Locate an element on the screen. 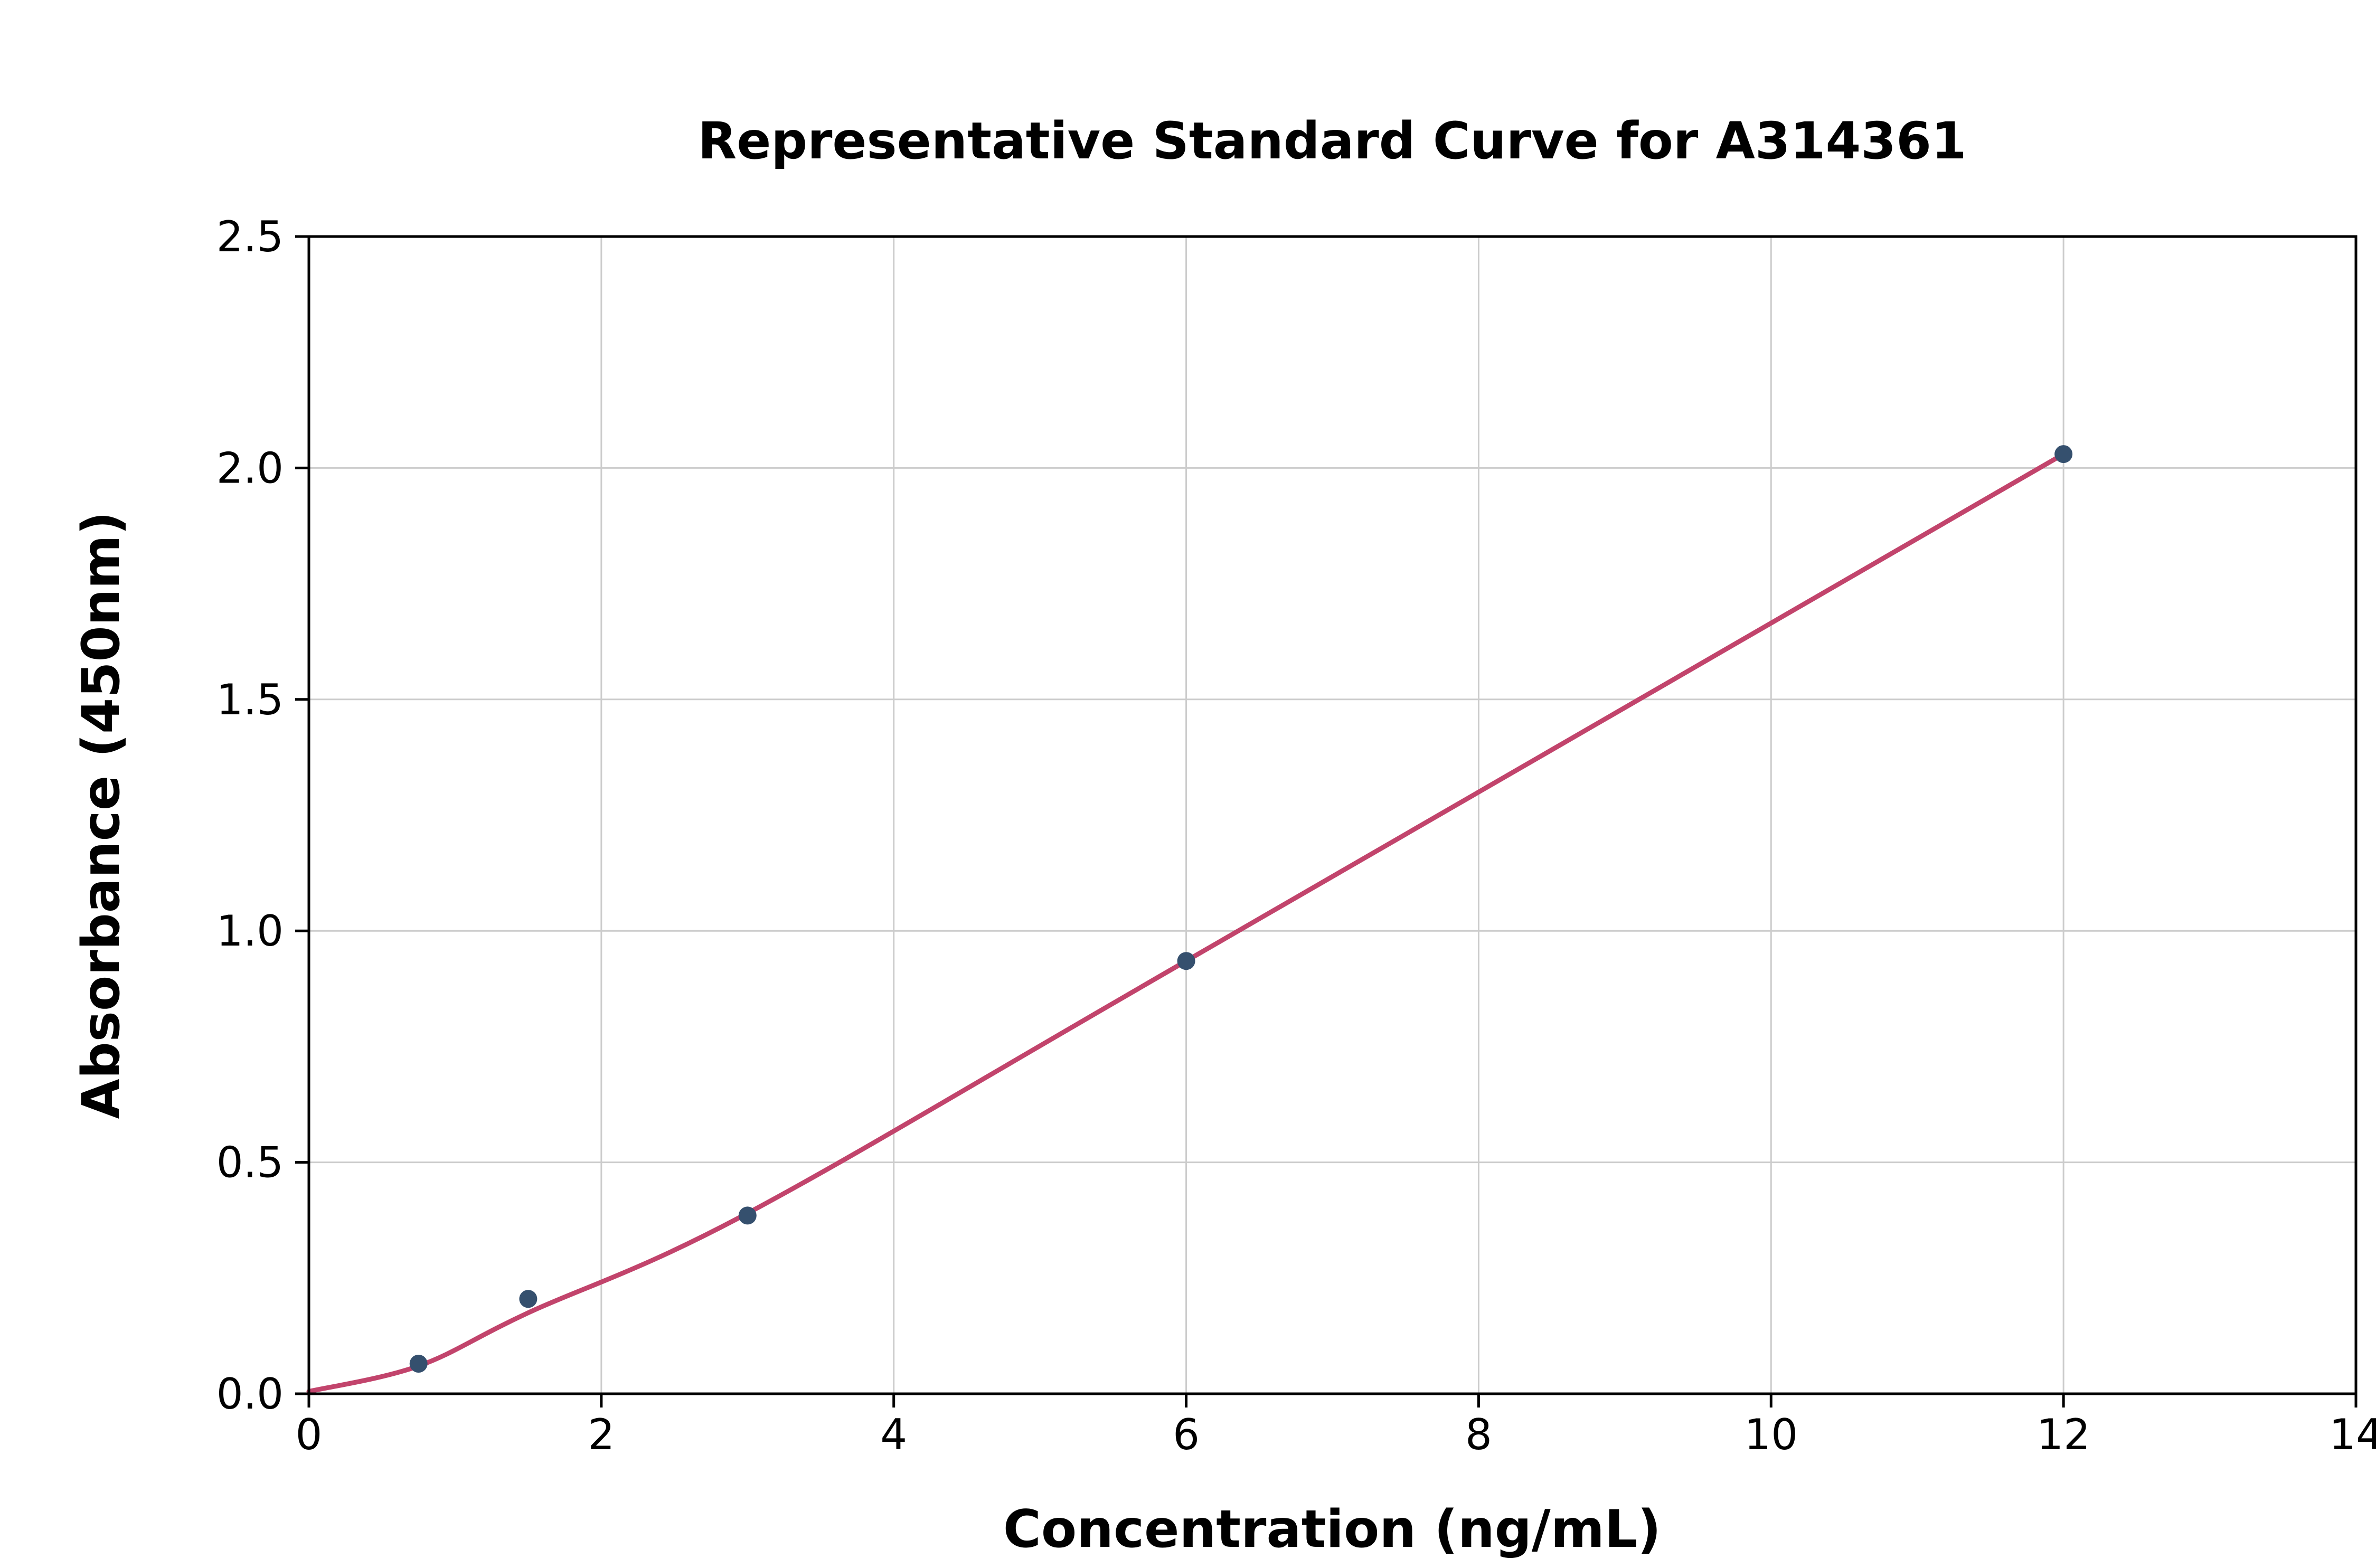 The width and height of the screenshot is (2376, 1568). y-axis-label: Absorbance (450nm) is located at coordinates (101, 815).